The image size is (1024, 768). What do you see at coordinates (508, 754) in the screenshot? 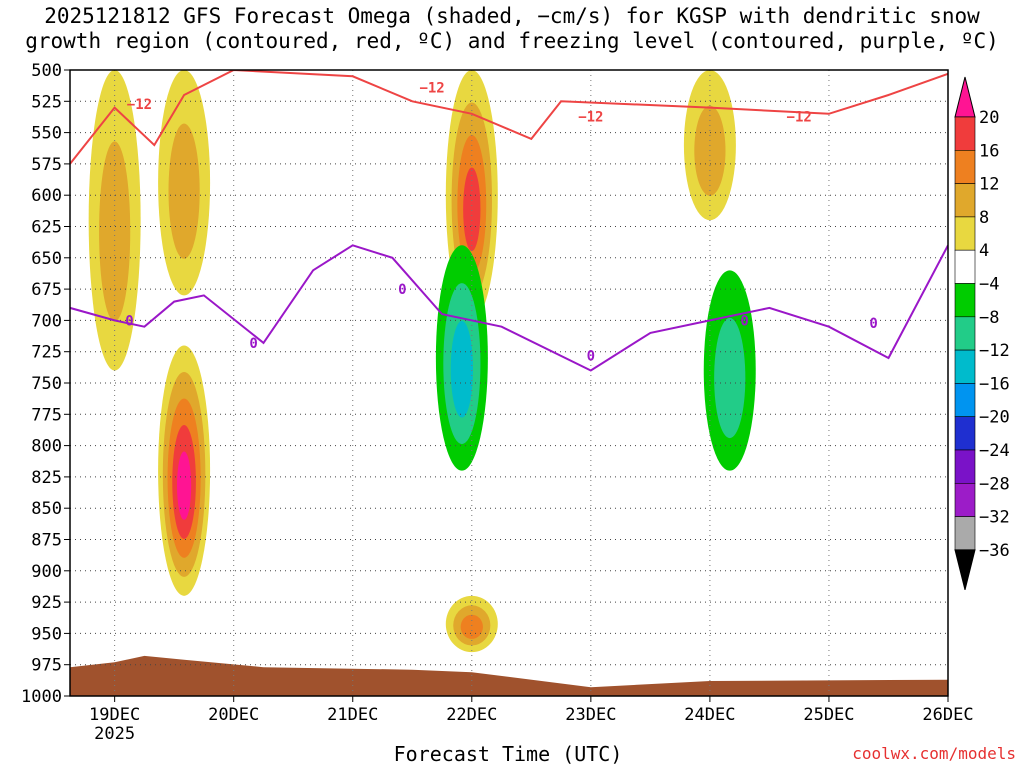
I see `x-axis-label: Forecast Time (UTC)` at bounding box center [508, 754].